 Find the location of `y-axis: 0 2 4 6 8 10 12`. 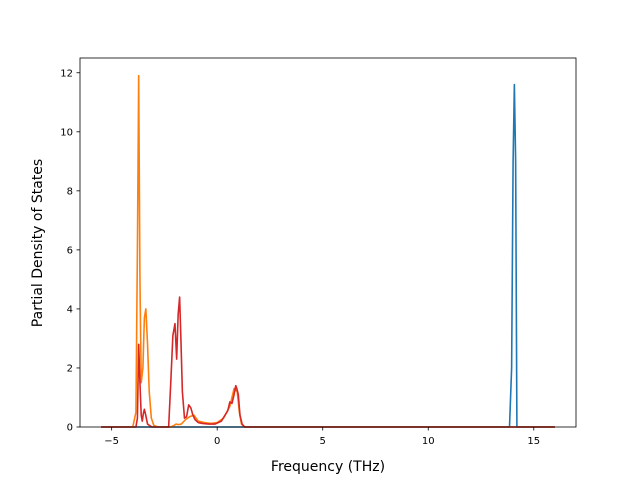

y-axis: 0 2 4 6 8 10 12 is located at coordinates (70, 251).